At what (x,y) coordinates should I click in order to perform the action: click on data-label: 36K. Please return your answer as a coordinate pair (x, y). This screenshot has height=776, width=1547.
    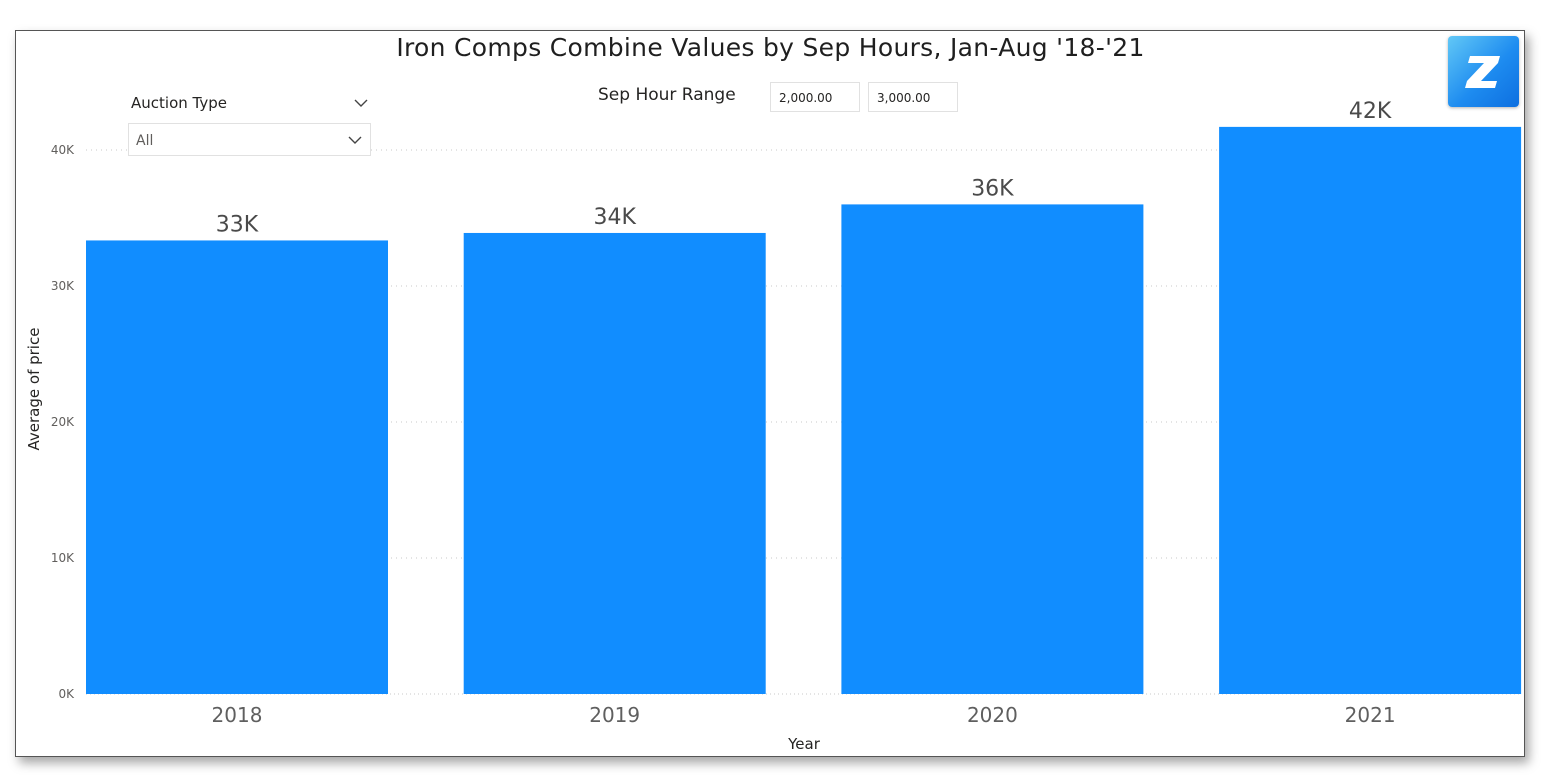
    Looking at the image, I should click on (992, 188).